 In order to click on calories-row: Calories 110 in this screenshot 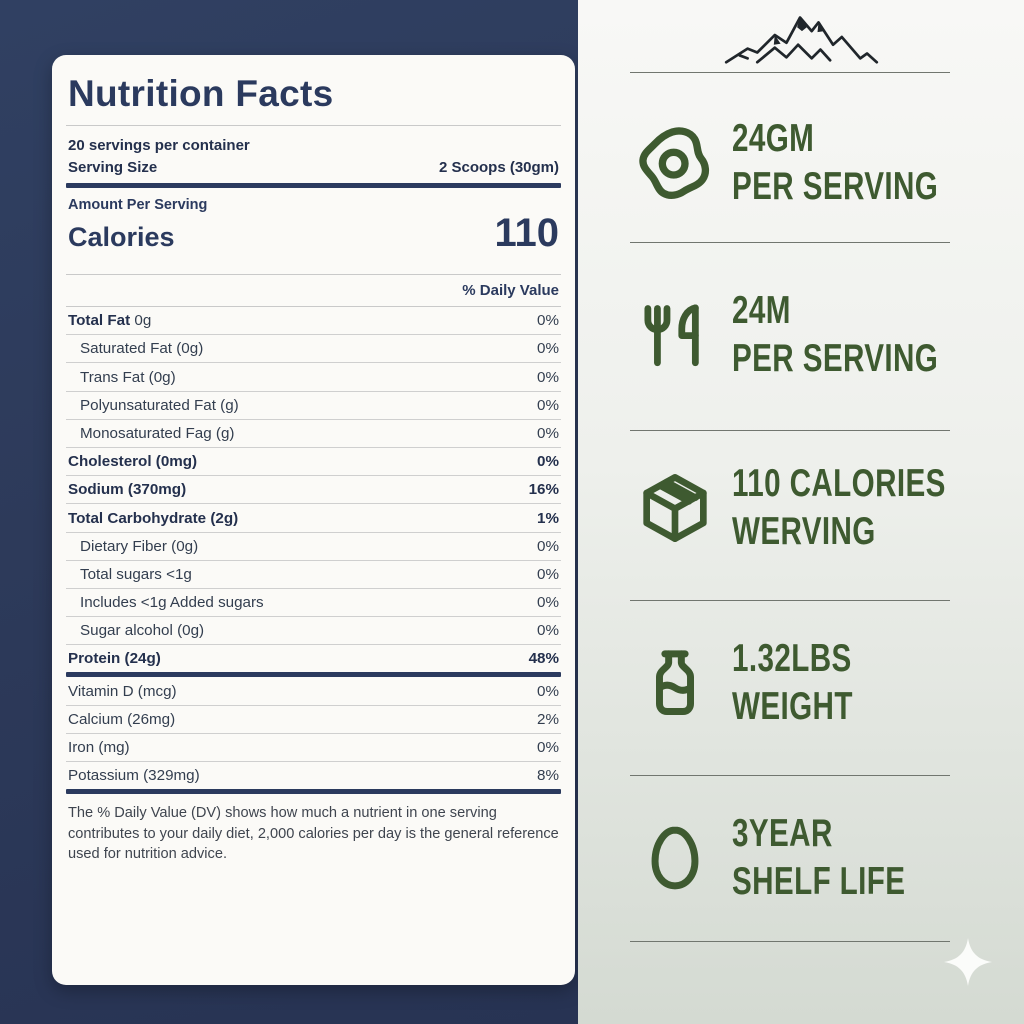, I will do `click(313, 233)`.